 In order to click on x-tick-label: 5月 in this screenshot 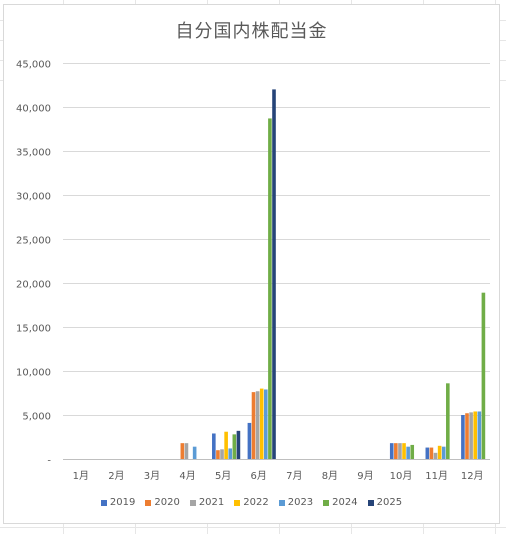, I will do `click(223, 476)`.